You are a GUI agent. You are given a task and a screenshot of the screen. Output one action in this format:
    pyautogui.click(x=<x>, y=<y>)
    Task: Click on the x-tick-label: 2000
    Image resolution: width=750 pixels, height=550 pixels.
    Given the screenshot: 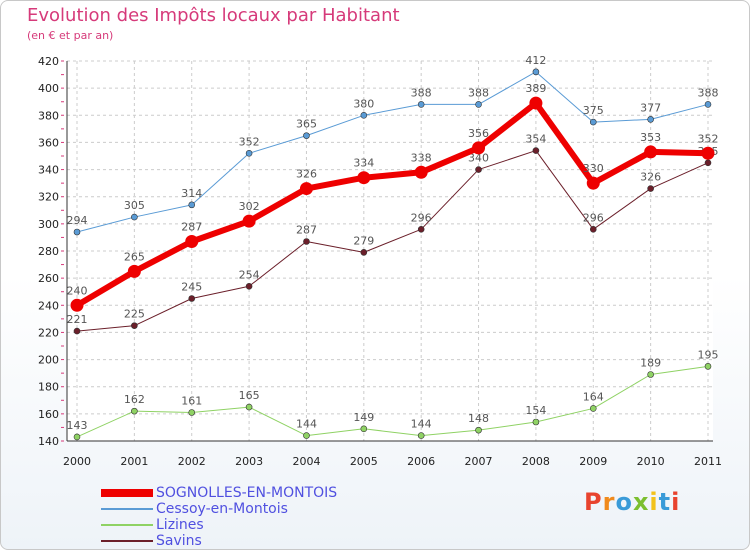 What is the action you would take?
    pyautogui.click(x=77, y=461)
    